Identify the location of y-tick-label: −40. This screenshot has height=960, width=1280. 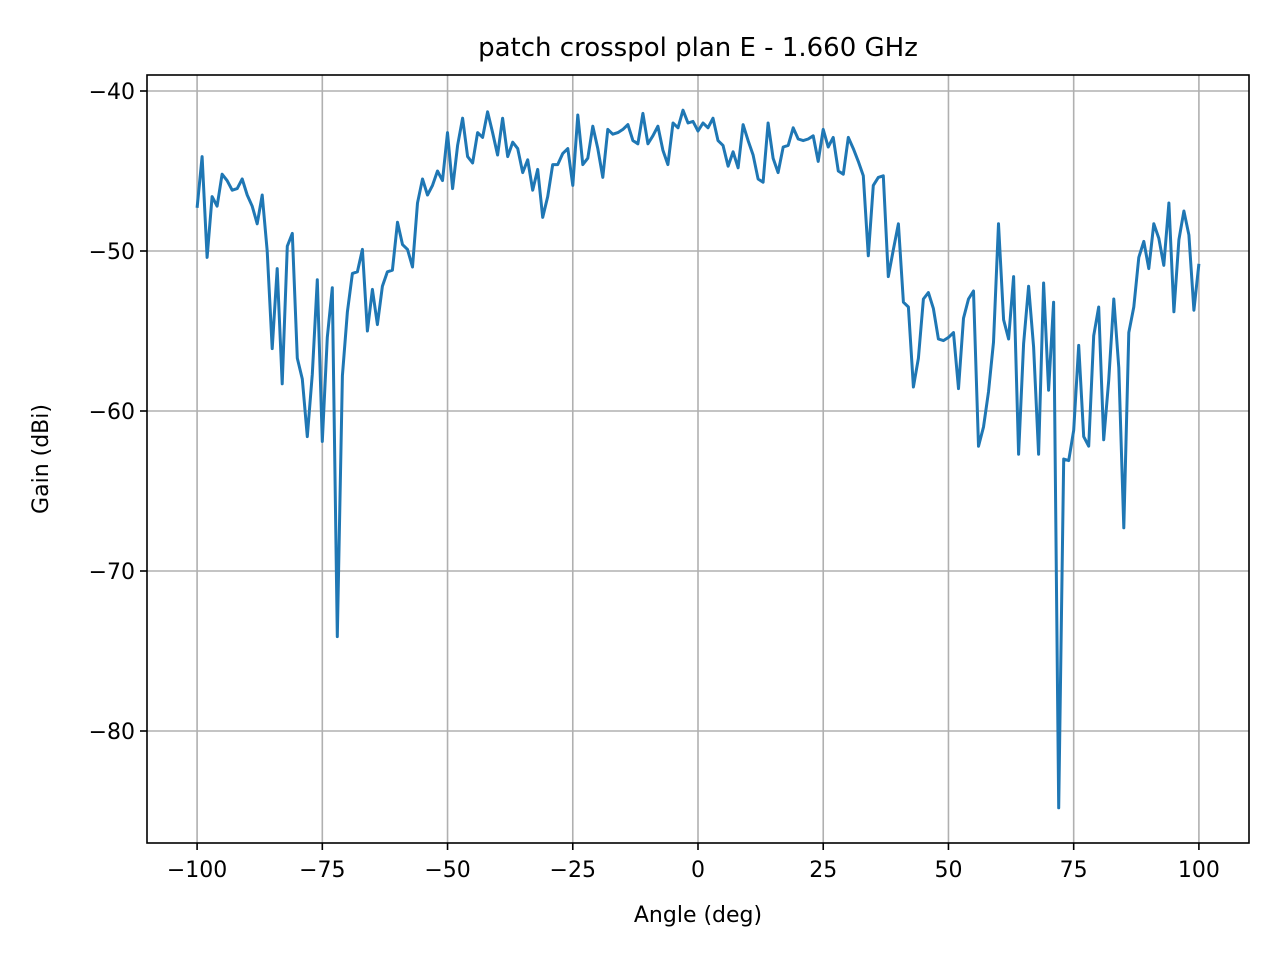
(112, 92).